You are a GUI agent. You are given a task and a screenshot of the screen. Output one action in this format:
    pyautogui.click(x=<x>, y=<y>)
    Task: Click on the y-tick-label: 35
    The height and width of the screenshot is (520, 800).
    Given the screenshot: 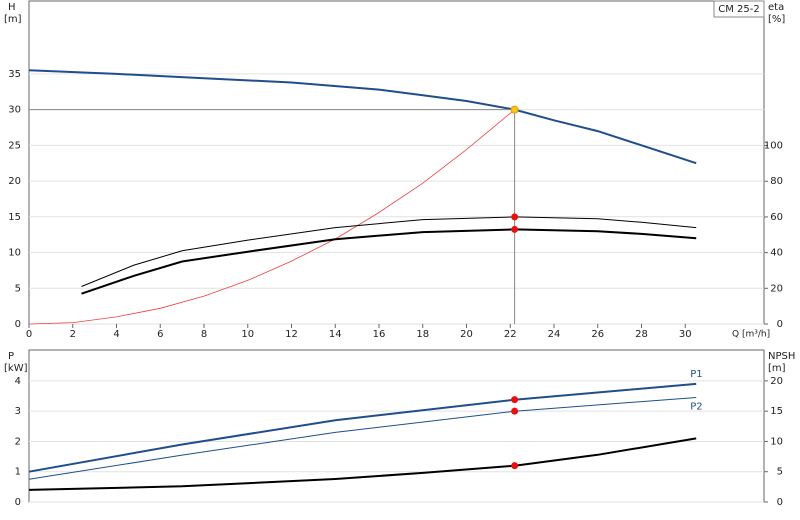 What is the action you would take?
    pyautogui.click(x=14, y=74)
    